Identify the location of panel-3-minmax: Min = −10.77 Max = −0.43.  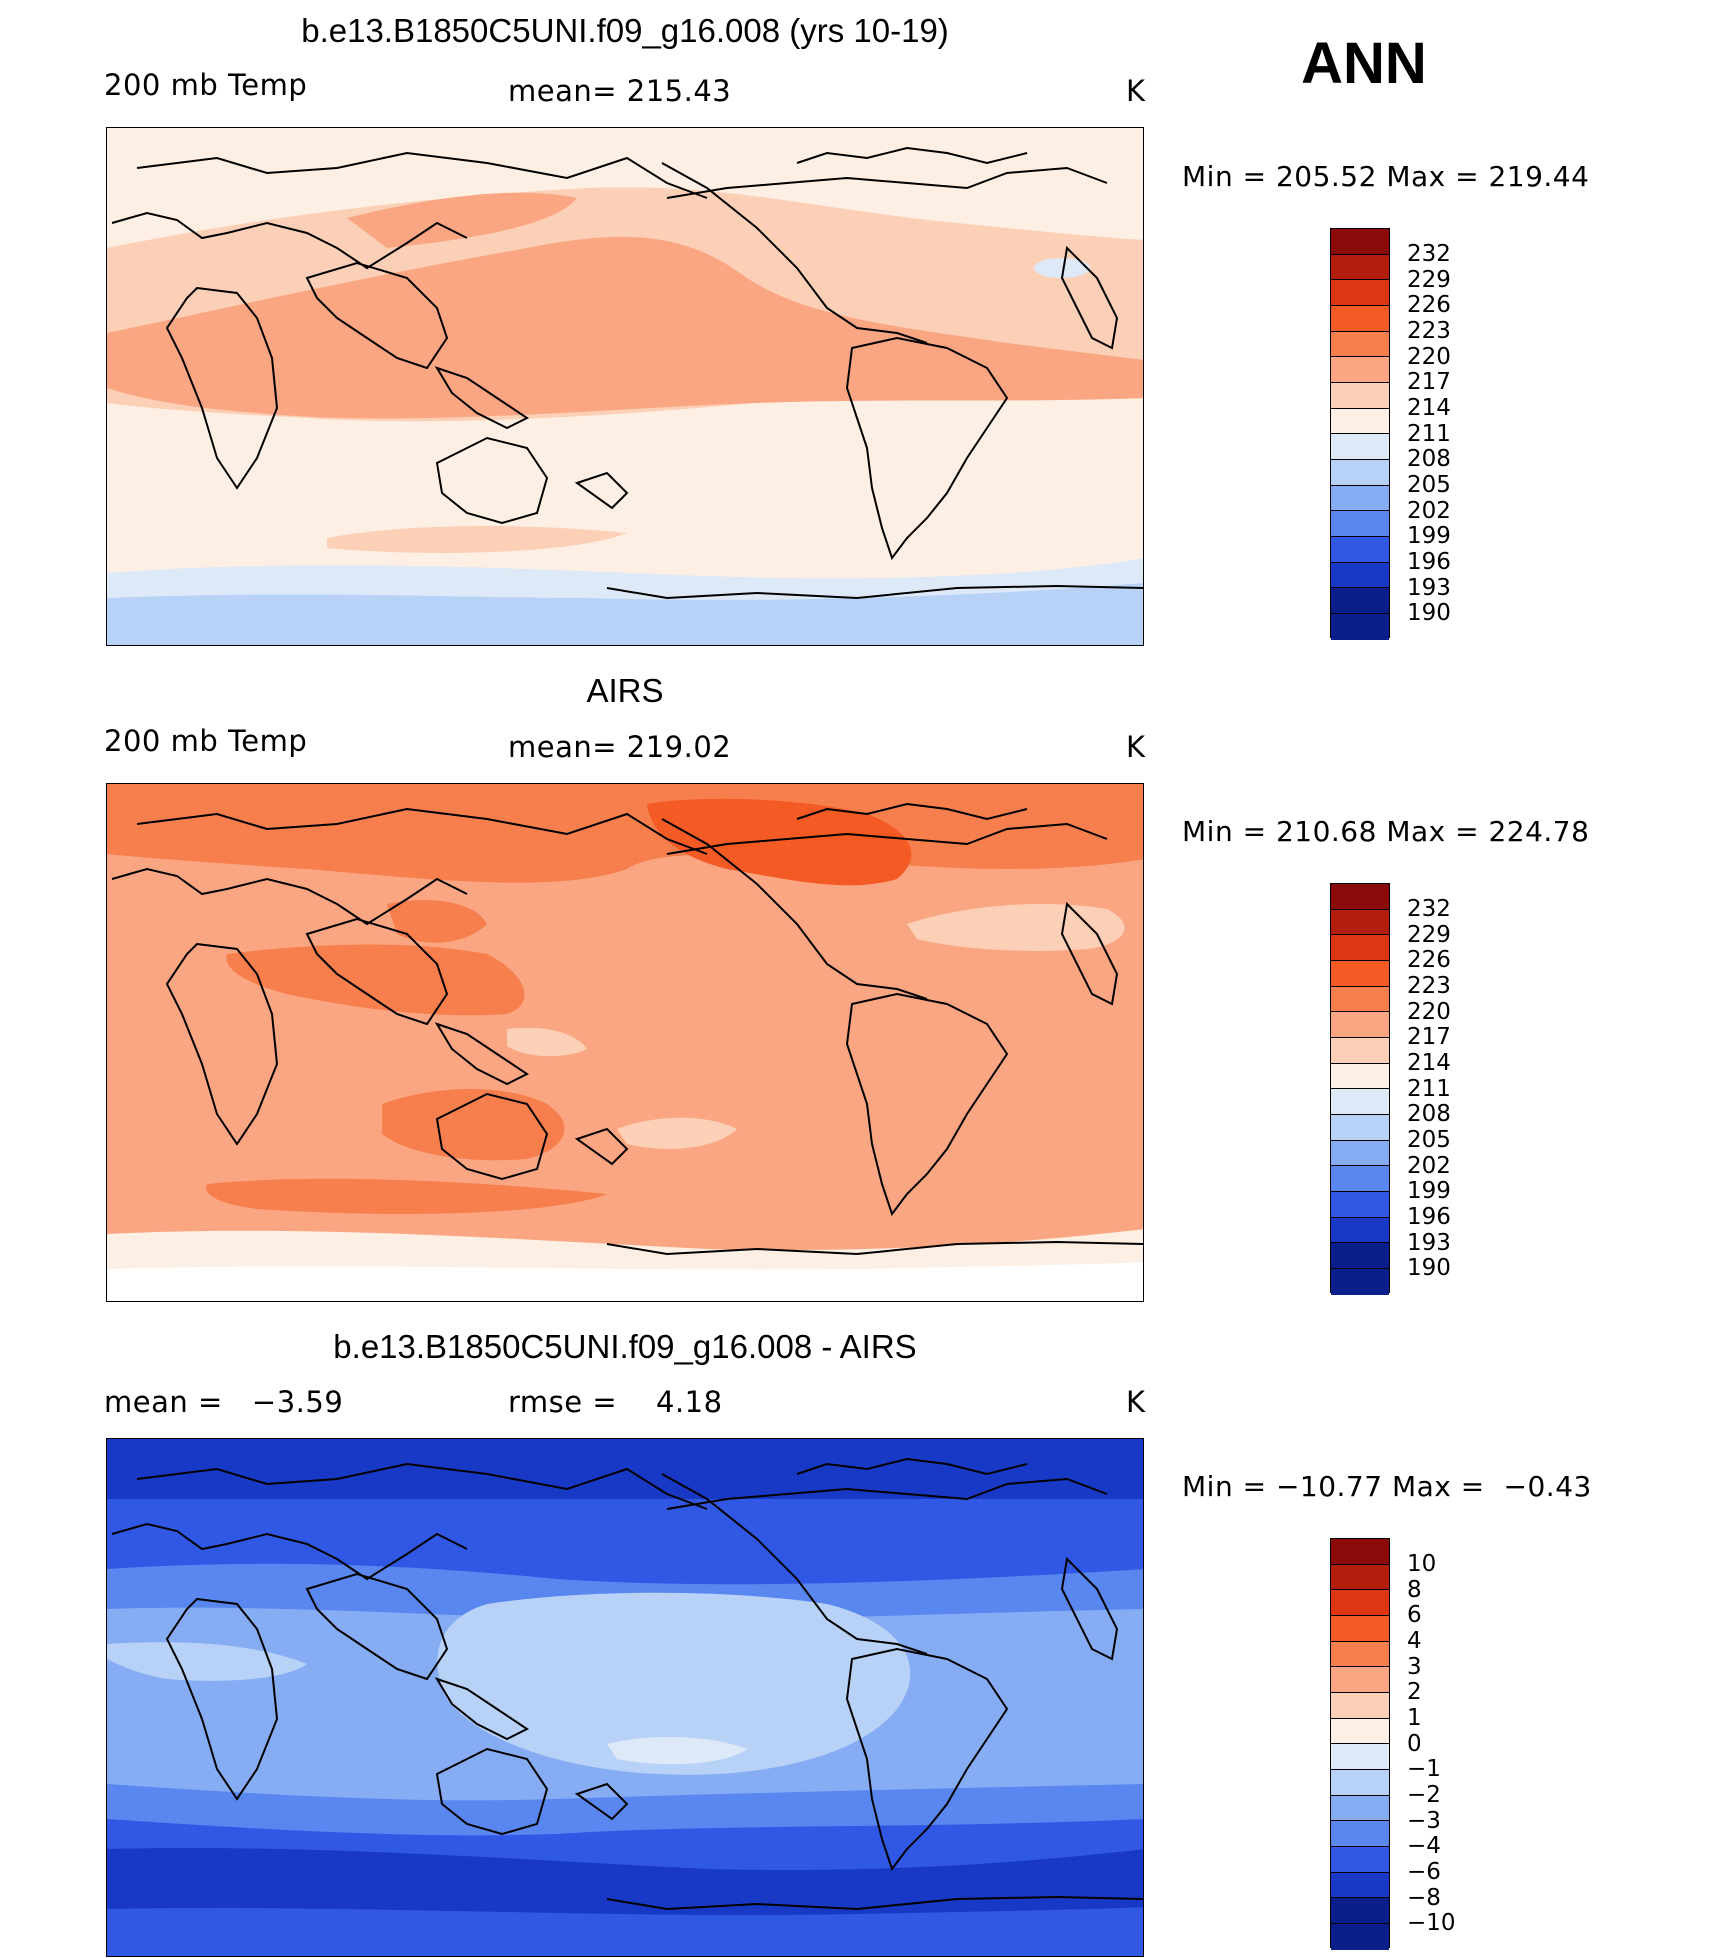
(1387, 1486).